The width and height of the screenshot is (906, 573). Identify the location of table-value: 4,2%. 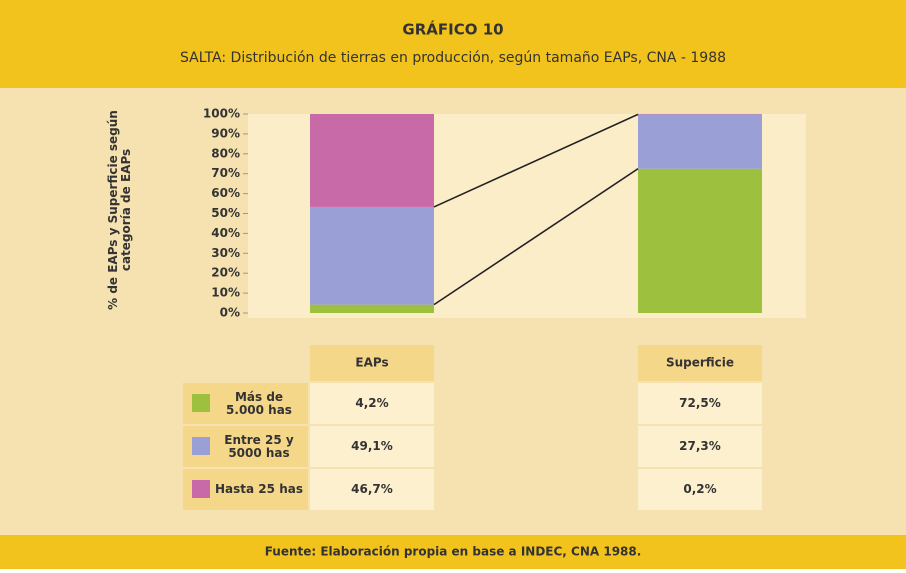
(371, 403).